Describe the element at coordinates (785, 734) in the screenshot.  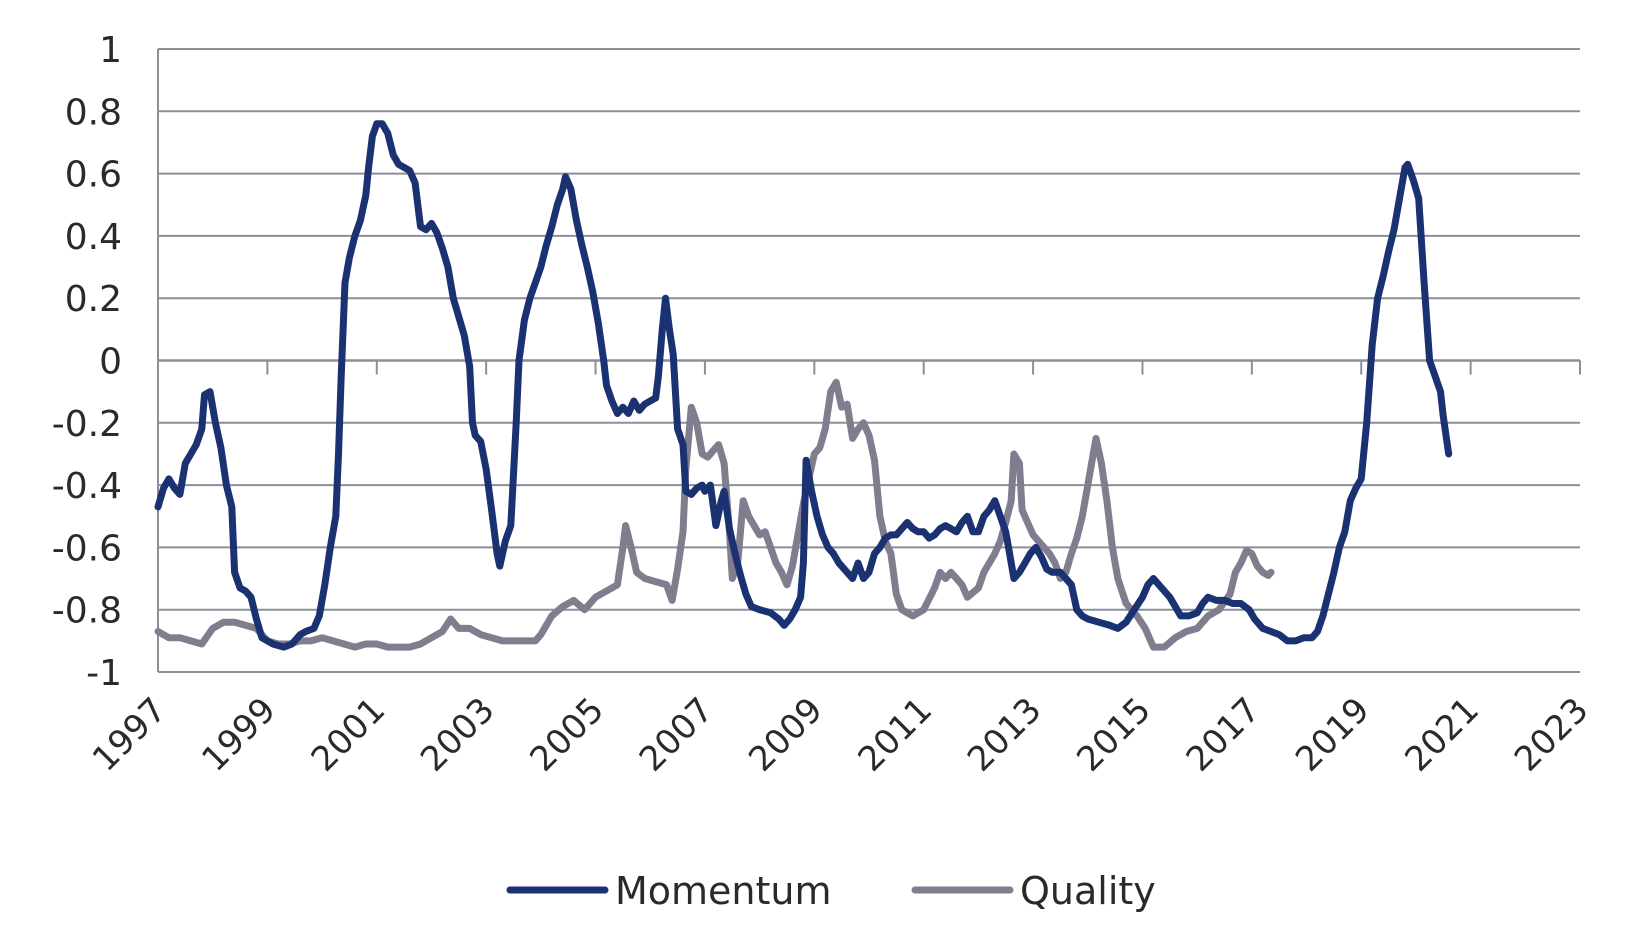
I see `x-tick-label: 2009` at that location.